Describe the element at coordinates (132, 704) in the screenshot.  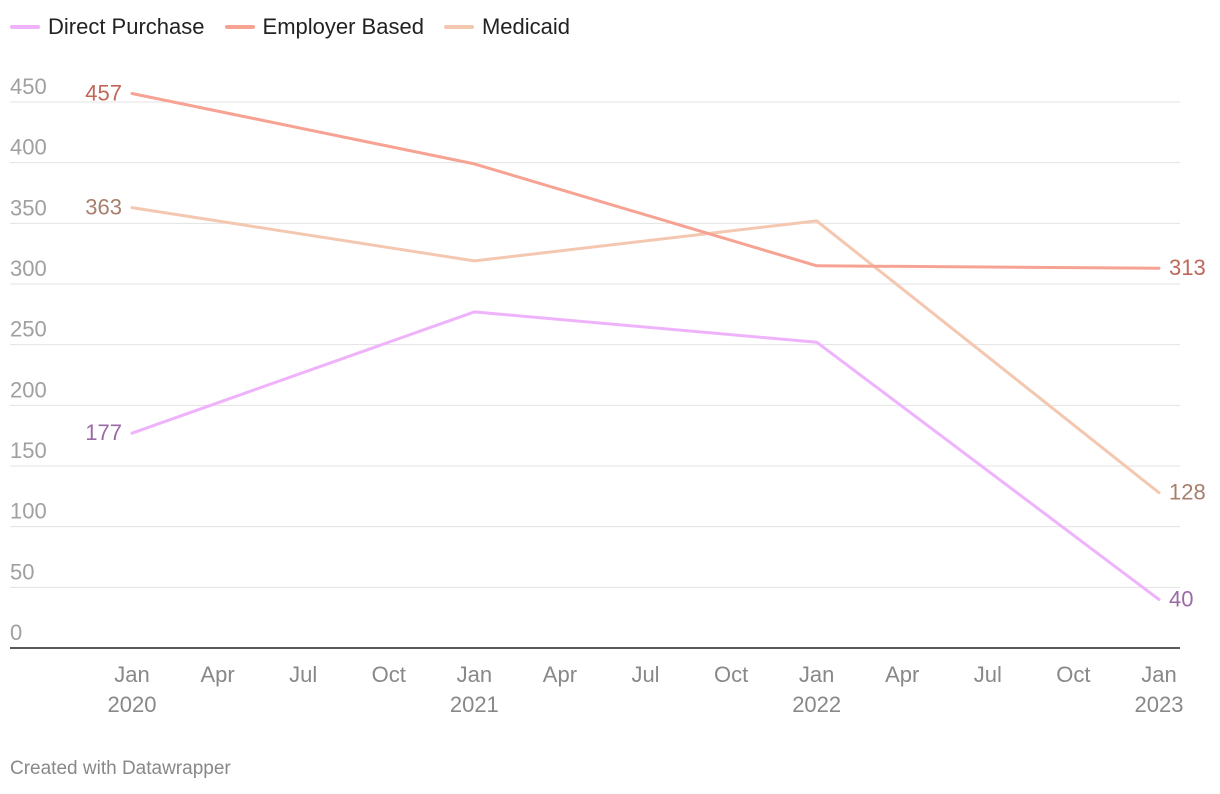
I see `x-tick-year-2020: 2020` at that location.